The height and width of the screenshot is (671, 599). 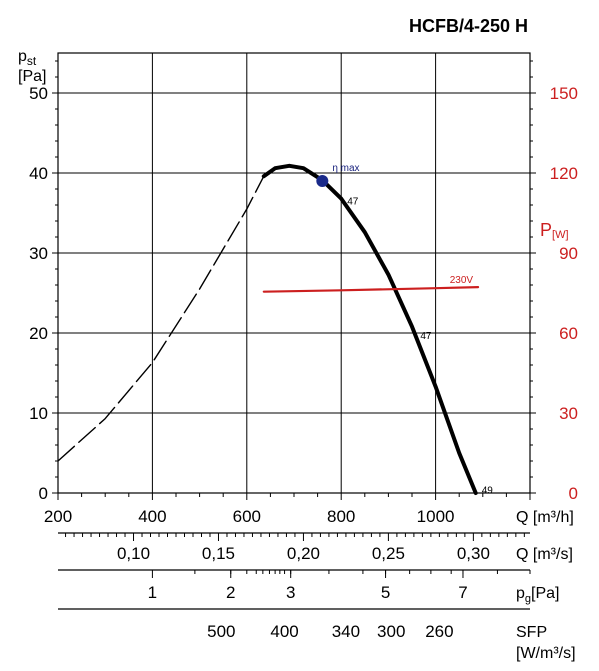 What do you see at coordinates (309, 587) in the screenshot?
I see `secondary-scale-1: 1 2 3 5 7 pg[Pa]` at bounding box center [309, 587].